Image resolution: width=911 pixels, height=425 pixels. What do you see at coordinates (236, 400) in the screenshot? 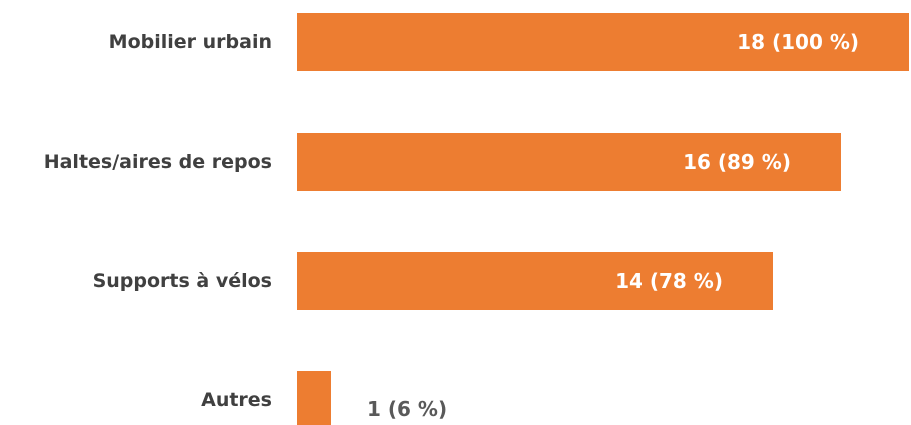
I see `category-label-3: Autres` at bounding box center [236, 400].